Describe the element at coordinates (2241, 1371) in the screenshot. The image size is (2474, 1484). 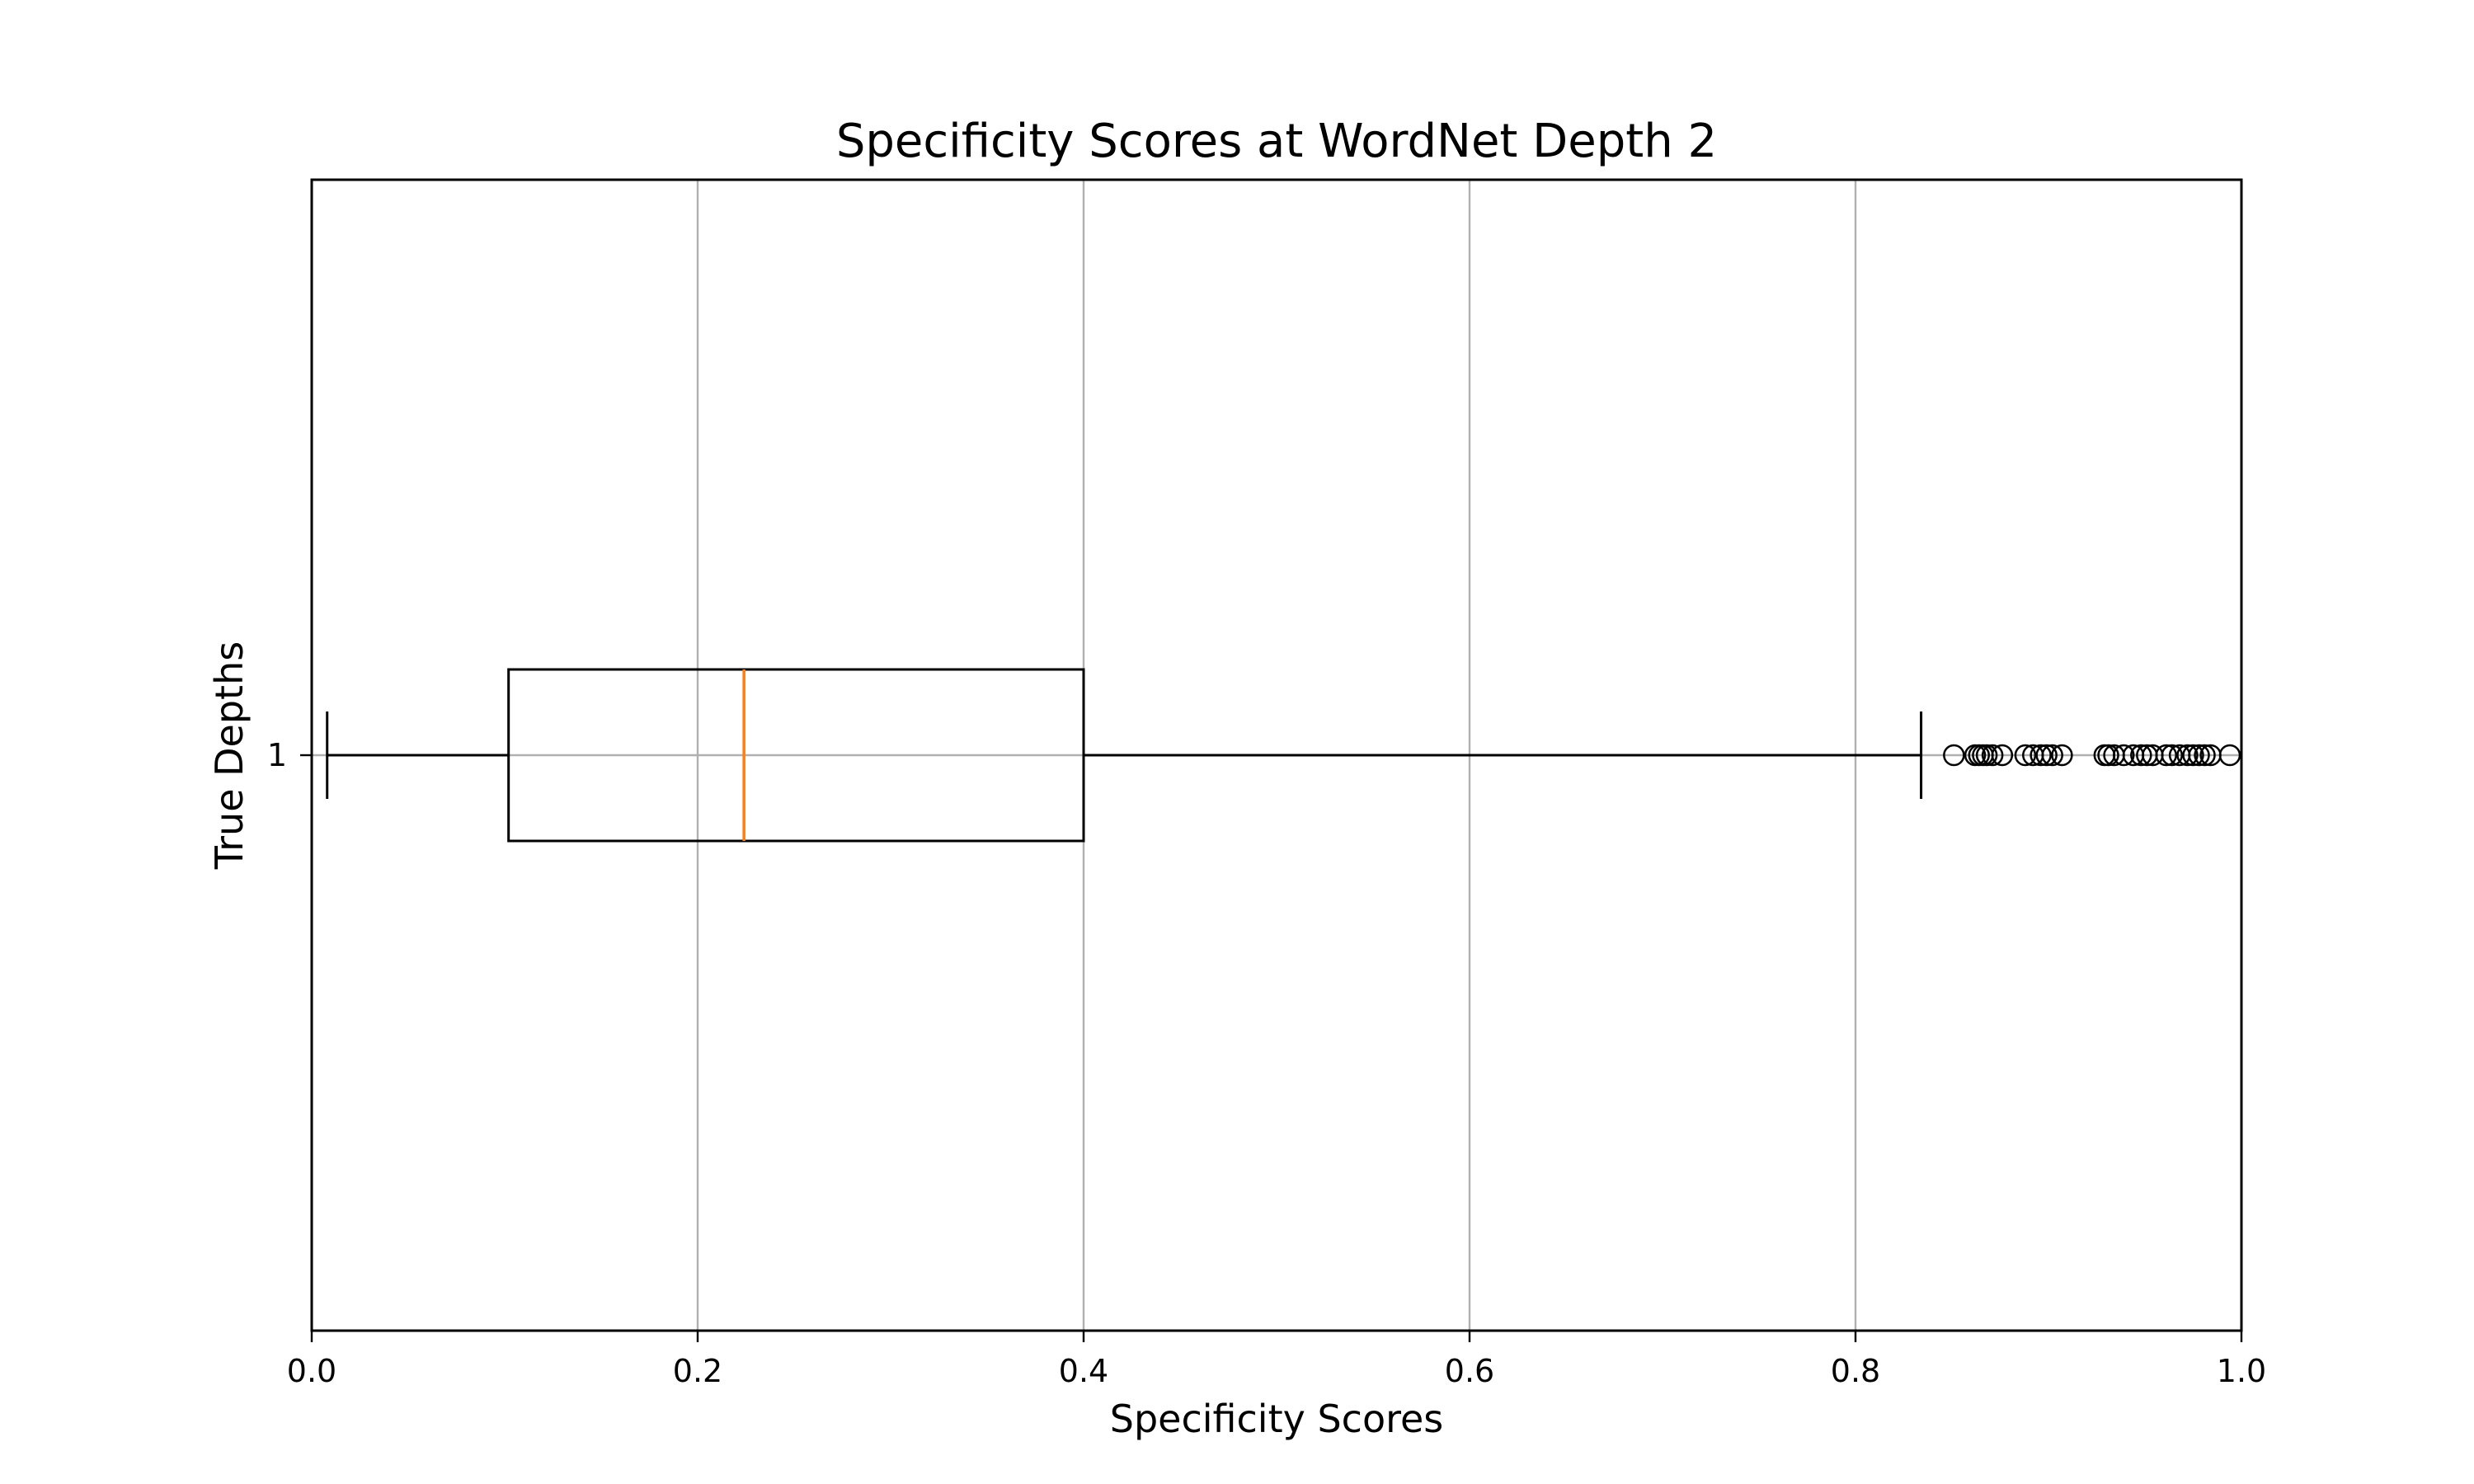
I see `x-tick-label: 1.0` at that location.